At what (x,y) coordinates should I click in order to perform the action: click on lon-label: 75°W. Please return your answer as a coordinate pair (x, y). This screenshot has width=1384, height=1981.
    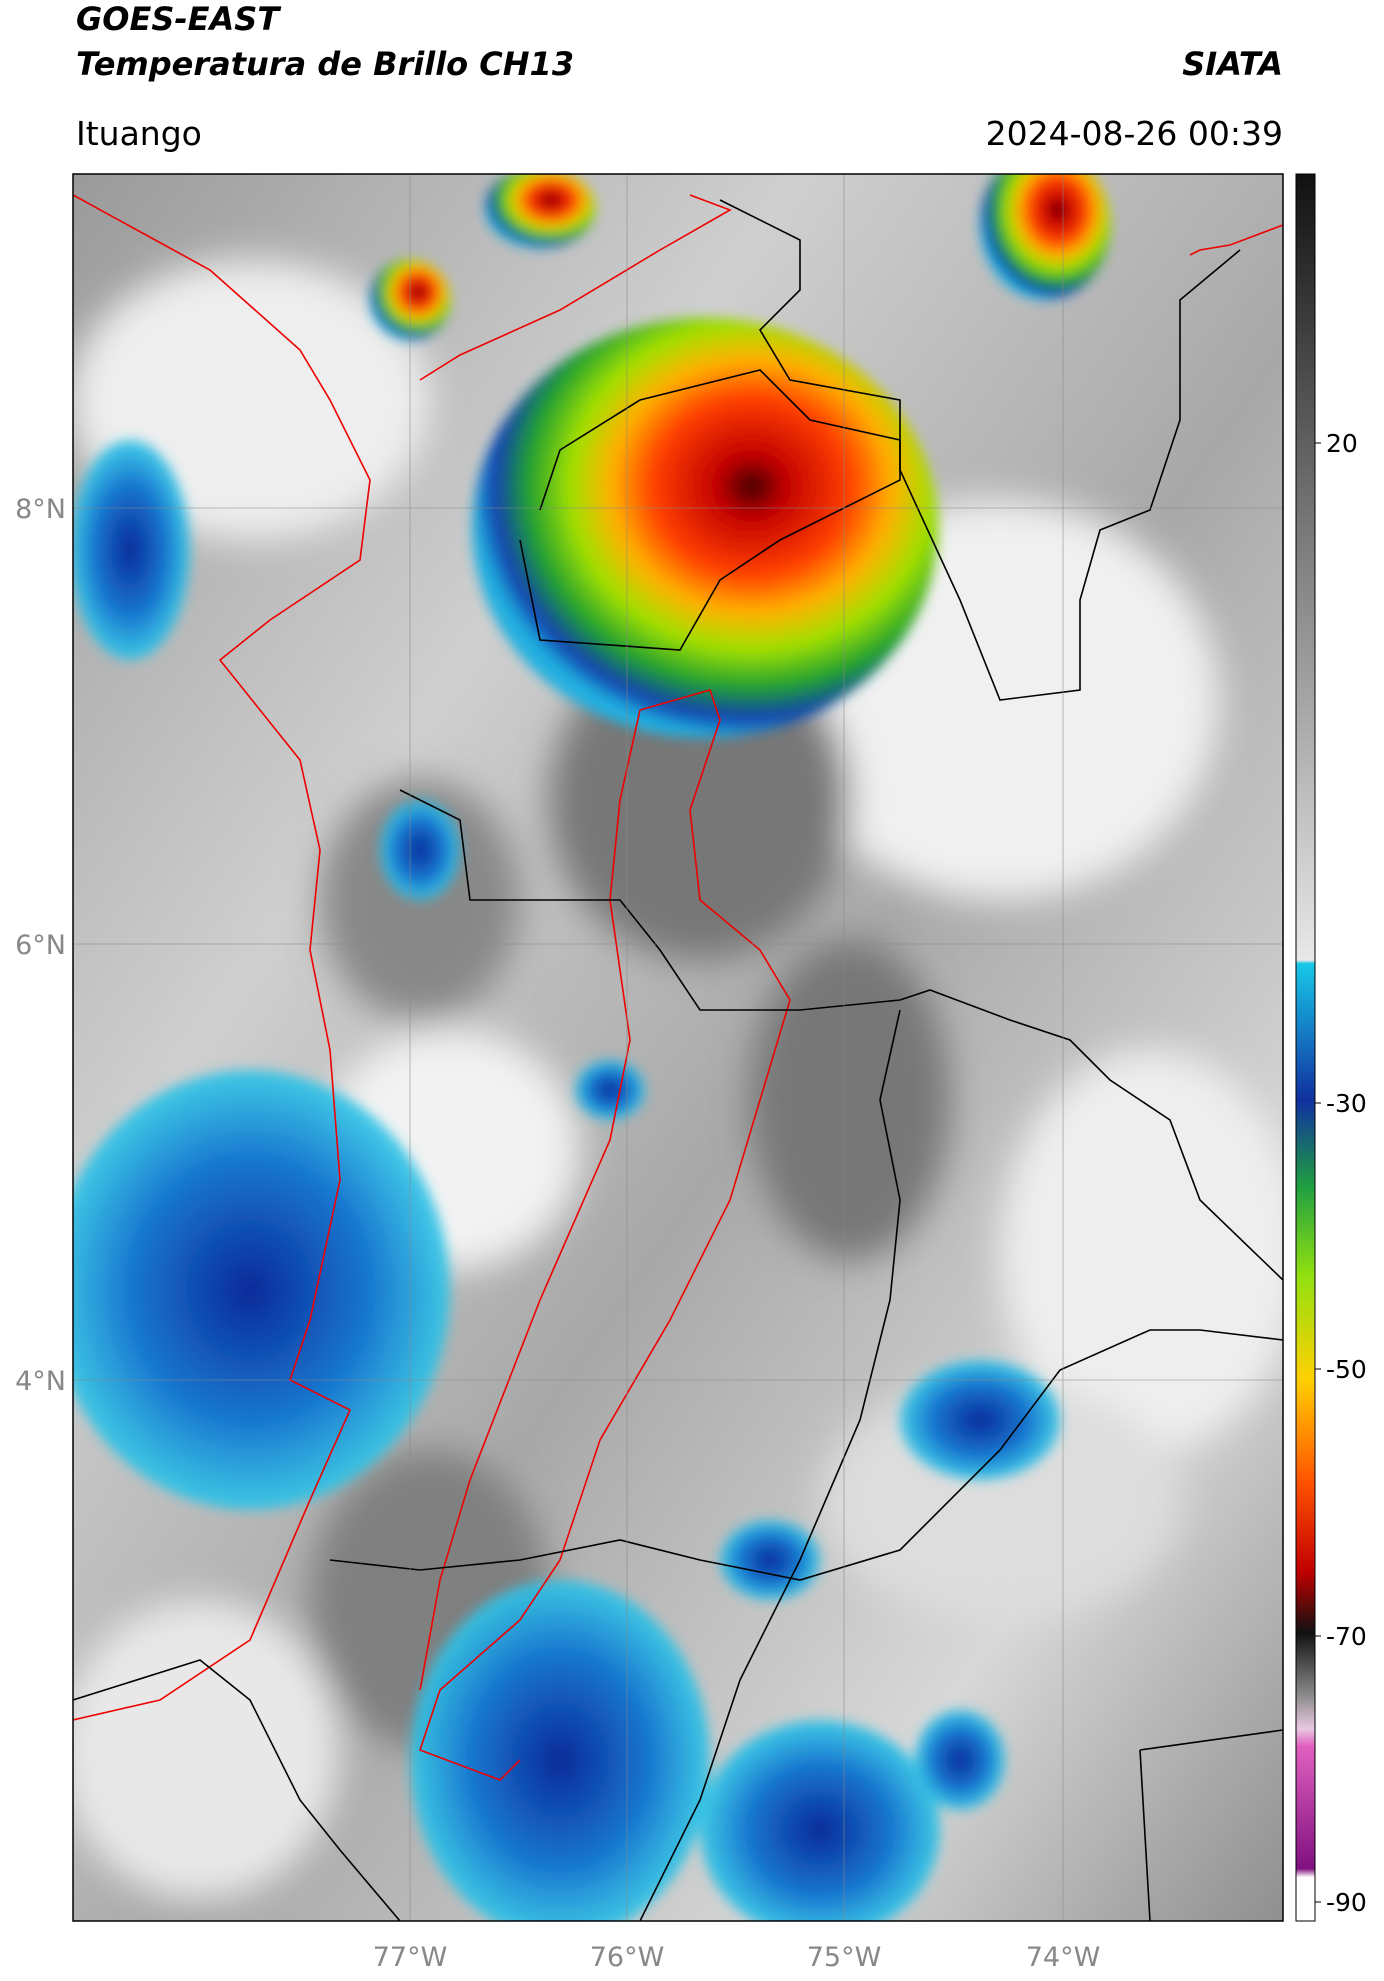
    Looking at the image, I should click on (844, 1957).